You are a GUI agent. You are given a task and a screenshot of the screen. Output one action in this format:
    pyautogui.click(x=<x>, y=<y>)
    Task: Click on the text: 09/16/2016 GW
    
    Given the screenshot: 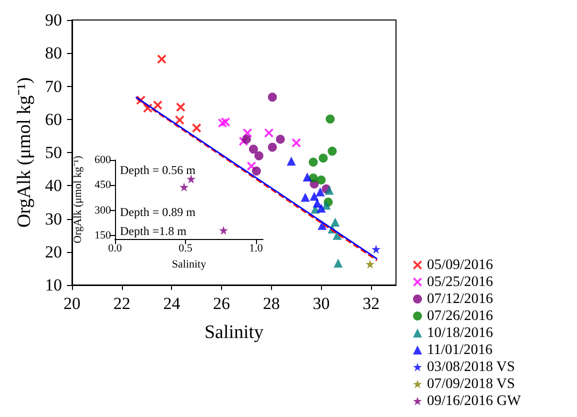 What is the action you would take?
    pyautogui.click(x=474, y=401)
    